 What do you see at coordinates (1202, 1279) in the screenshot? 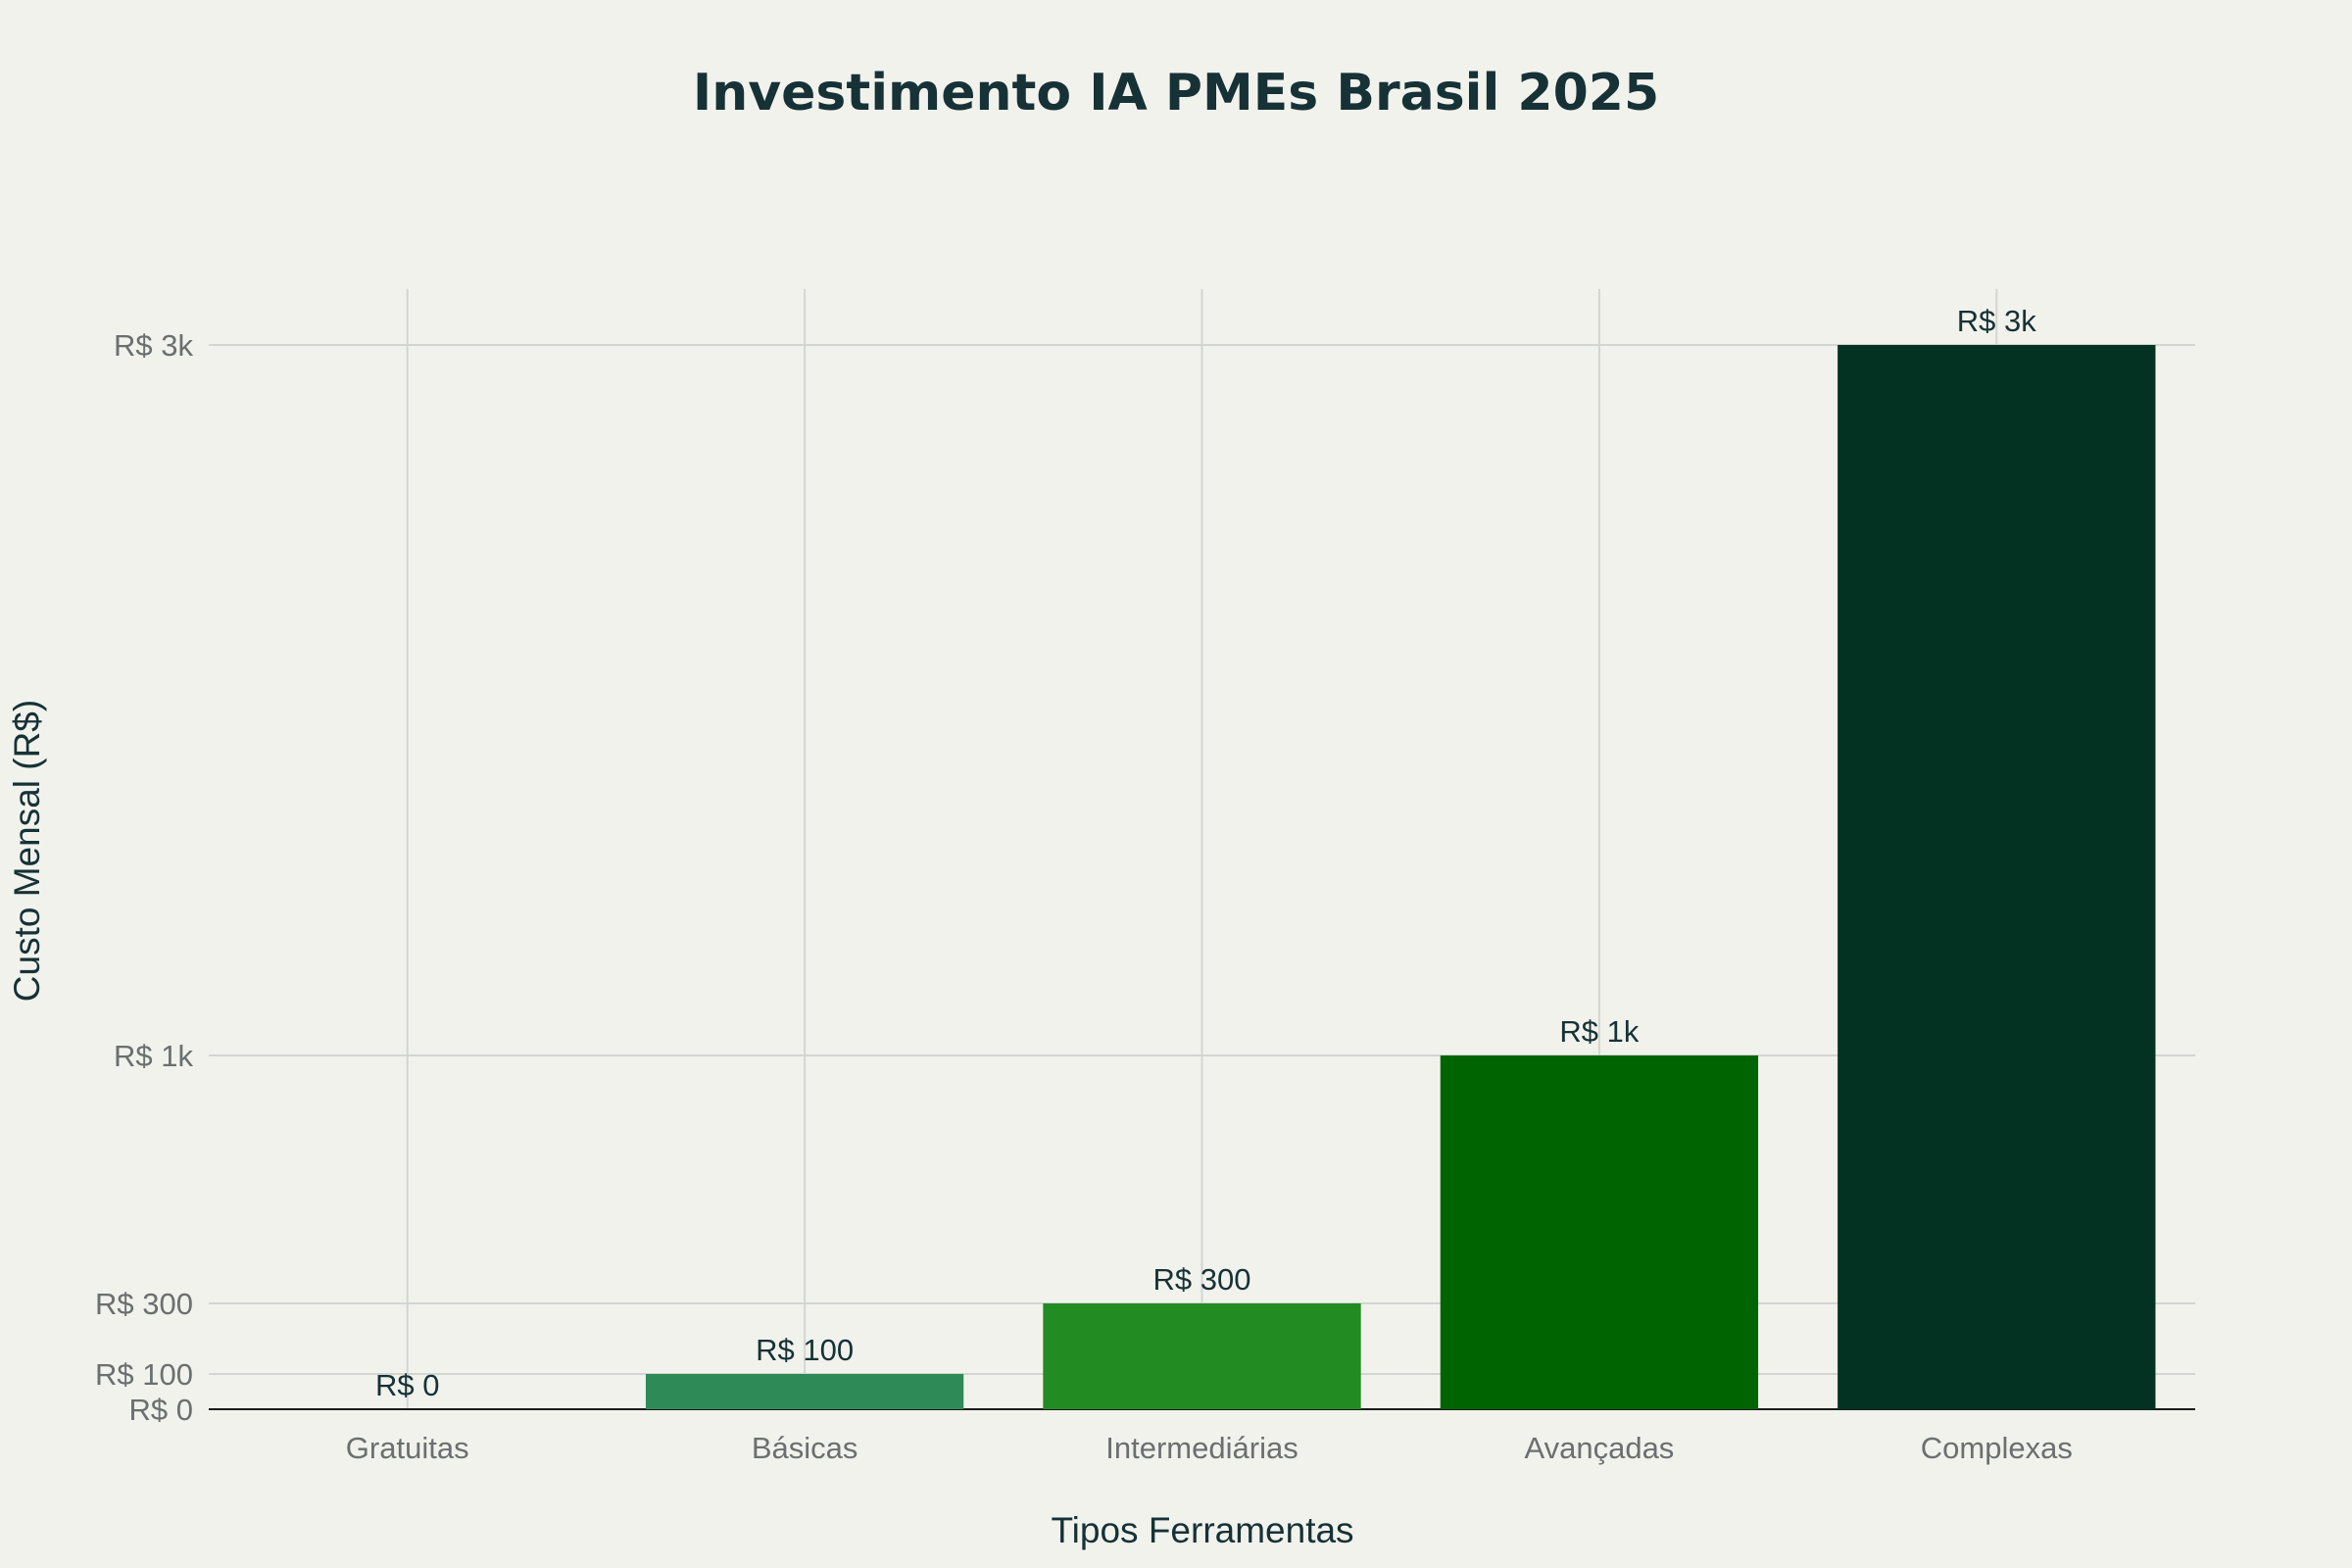
I see `data-label: R$ 300` at bounding box center [1202, 1279].